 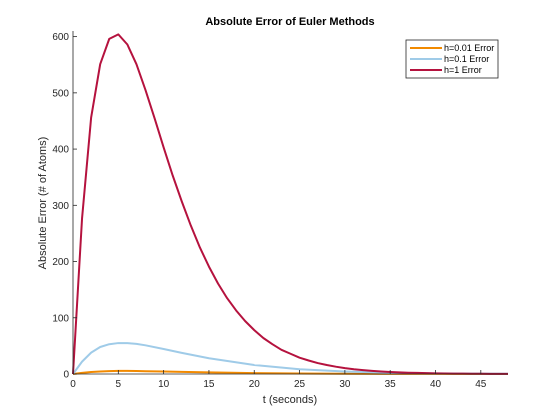 I want to click on y-tick-label: 500, so click(x=60, y=93).